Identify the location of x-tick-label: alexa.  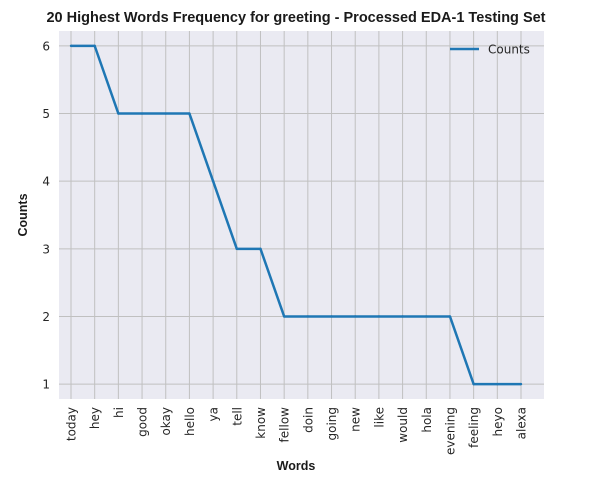
(522, 423).